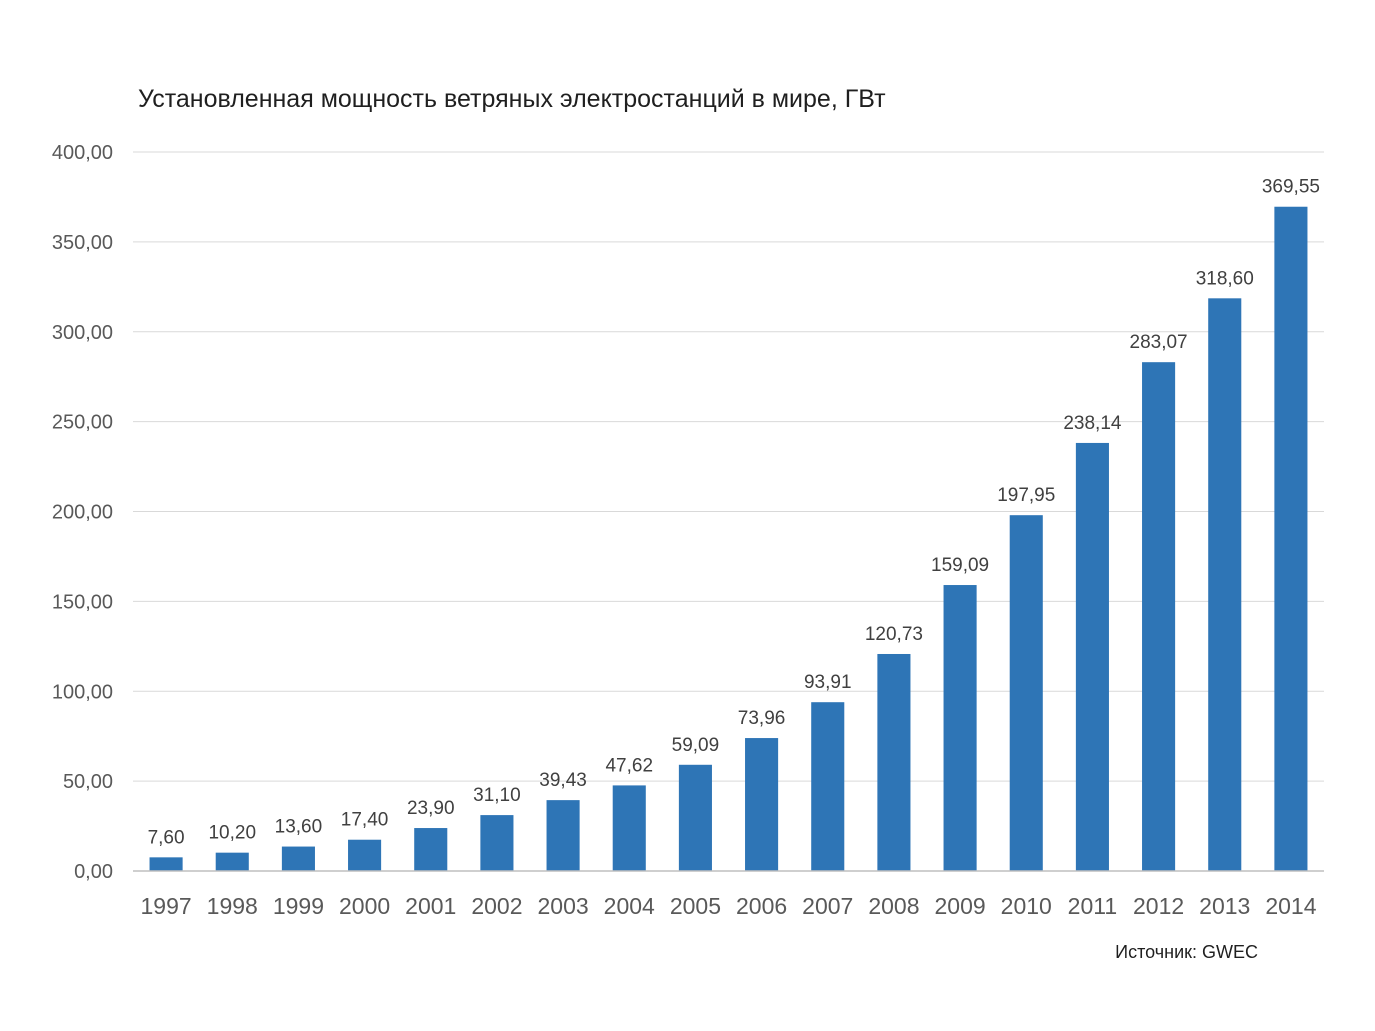 Image resolution: width=1375 pixels, height=1031 pixels. What do you see at coordinates (165, 906) in the screenshot?
I see `x-tick-label-1997: 1997` at bounding box center [165, 906].